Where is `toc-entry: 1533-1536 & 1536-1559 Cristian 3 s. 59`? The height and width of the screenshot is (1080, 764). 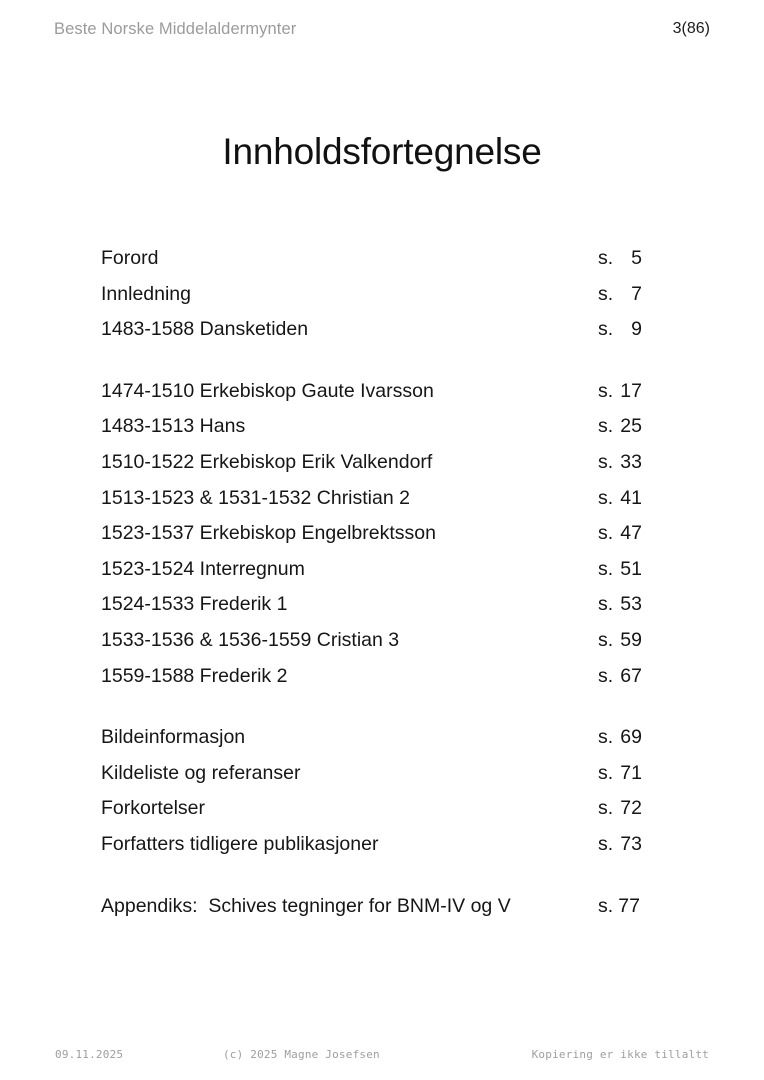
toc-entry: 1533-1536 & 1536-1559 Cristian 3 s. 59 is located at coordinates (371, 647).